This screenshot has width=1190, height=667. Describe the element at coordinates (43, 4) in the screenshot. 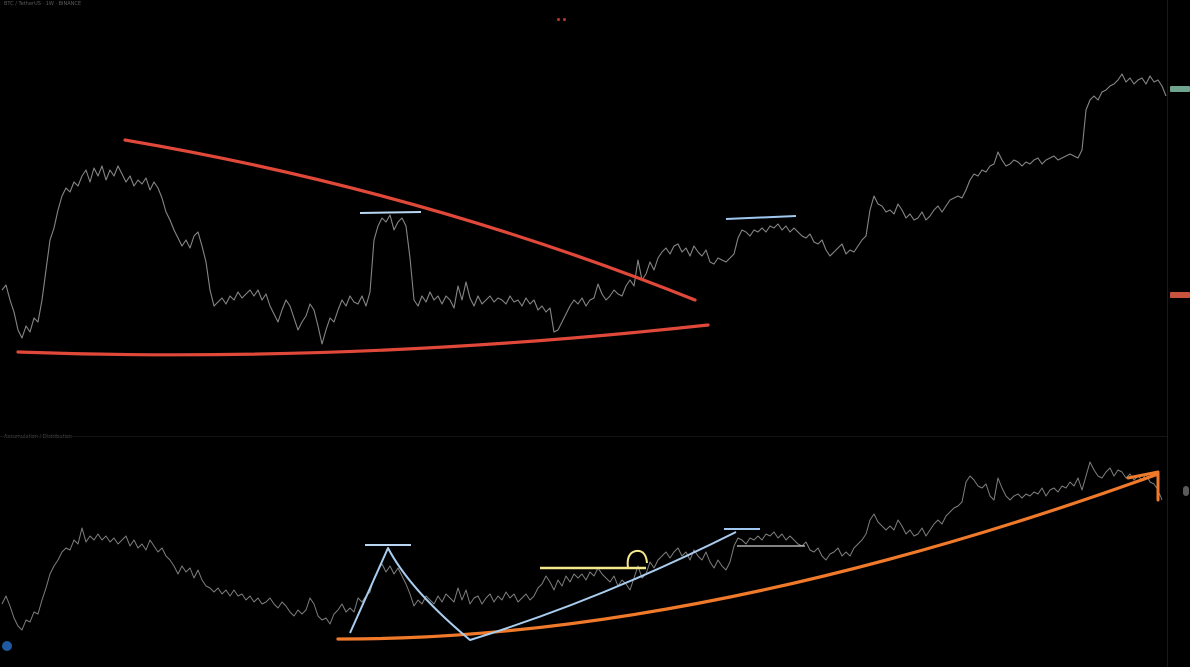

I see `symbol-legend: BTC / TetherUS · 1W · BINANCE` at that location.